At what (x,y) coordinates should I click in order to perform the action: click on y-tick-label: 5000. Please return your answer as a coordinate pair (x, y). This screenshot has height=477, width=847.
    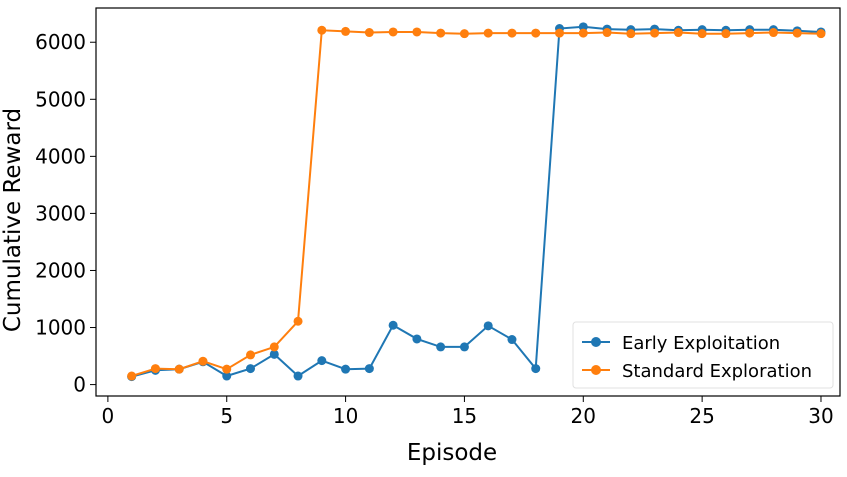
    Looking at the image, I should click on (60, 99).